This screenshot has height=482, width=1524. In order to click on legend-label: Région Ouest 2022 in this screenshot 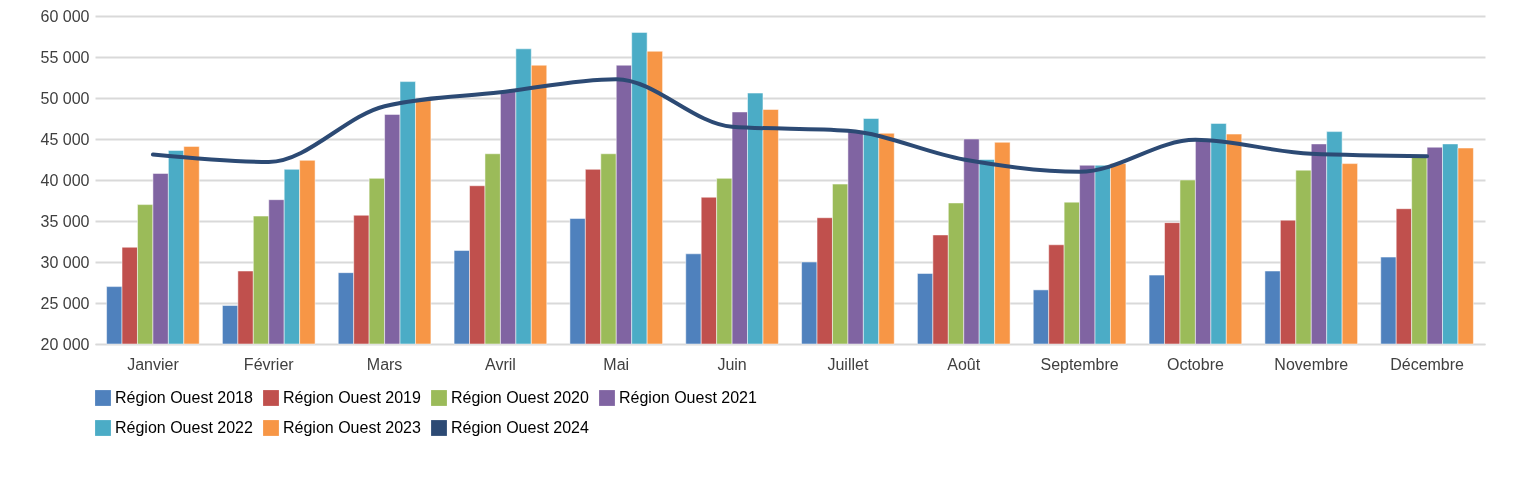, I will do `click(184, 427)`.